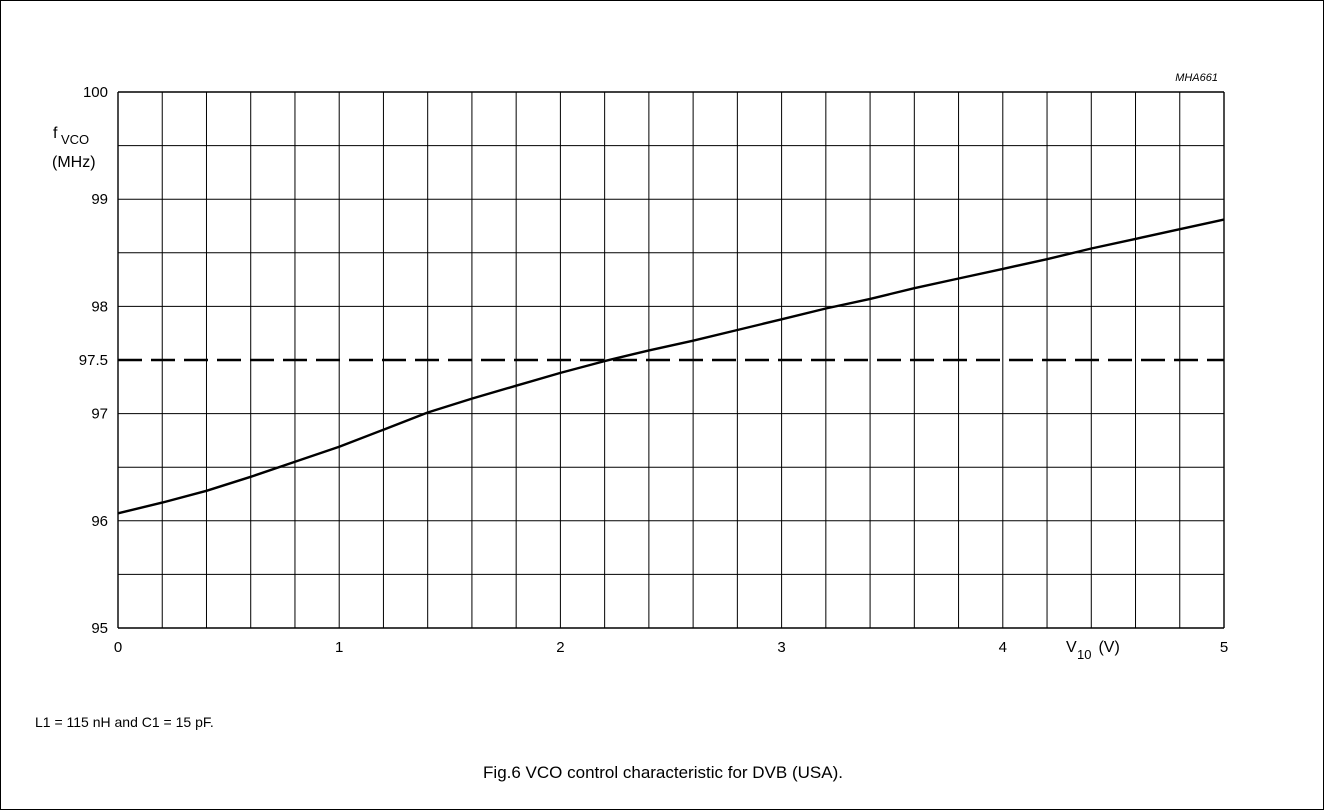 The height and width of the screenshot is (812, 1326). What do you see at coordinates (99, 199) in the screenshot?
I see `y-tick-label: 99` at bounding box center [99, 199].